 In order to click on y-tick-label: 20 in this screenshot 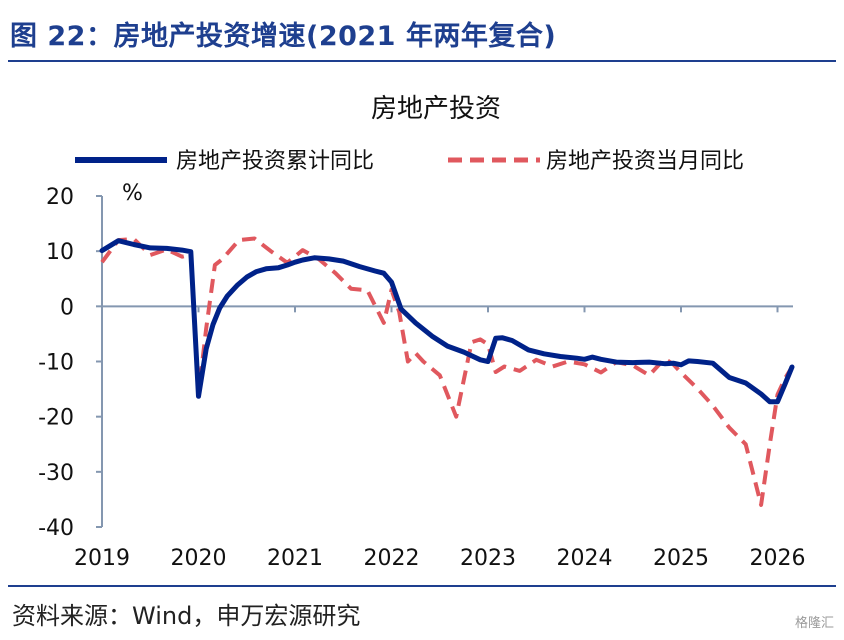, I will do `click(60, 197)`.